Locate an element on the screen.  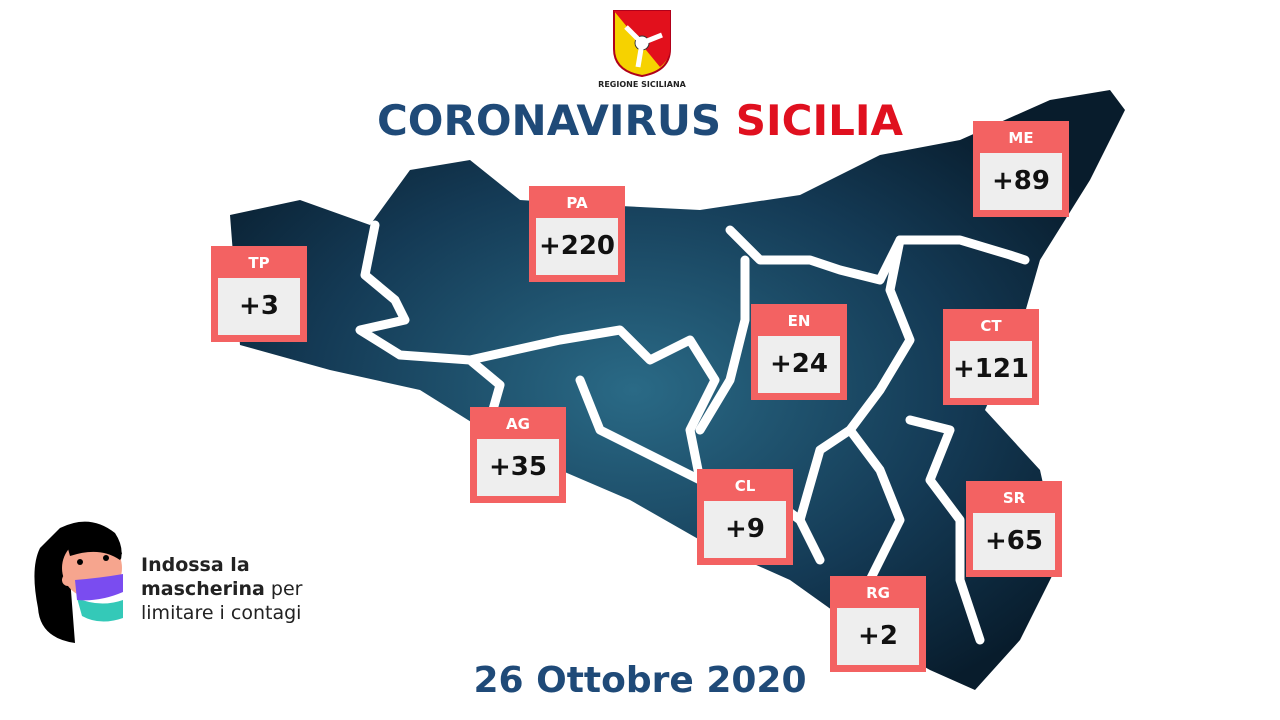
province-value: +24 is located at coordinates (799, 364).